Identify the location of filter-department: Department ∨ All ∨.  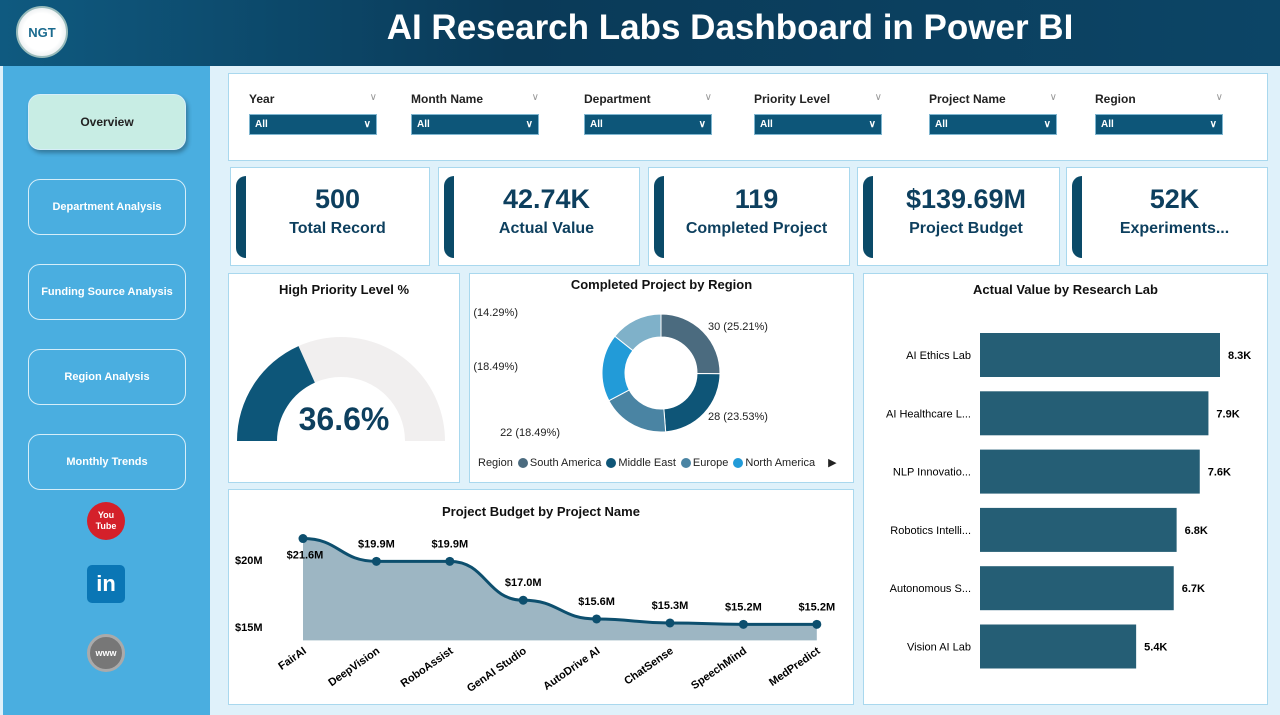
(648, 113).